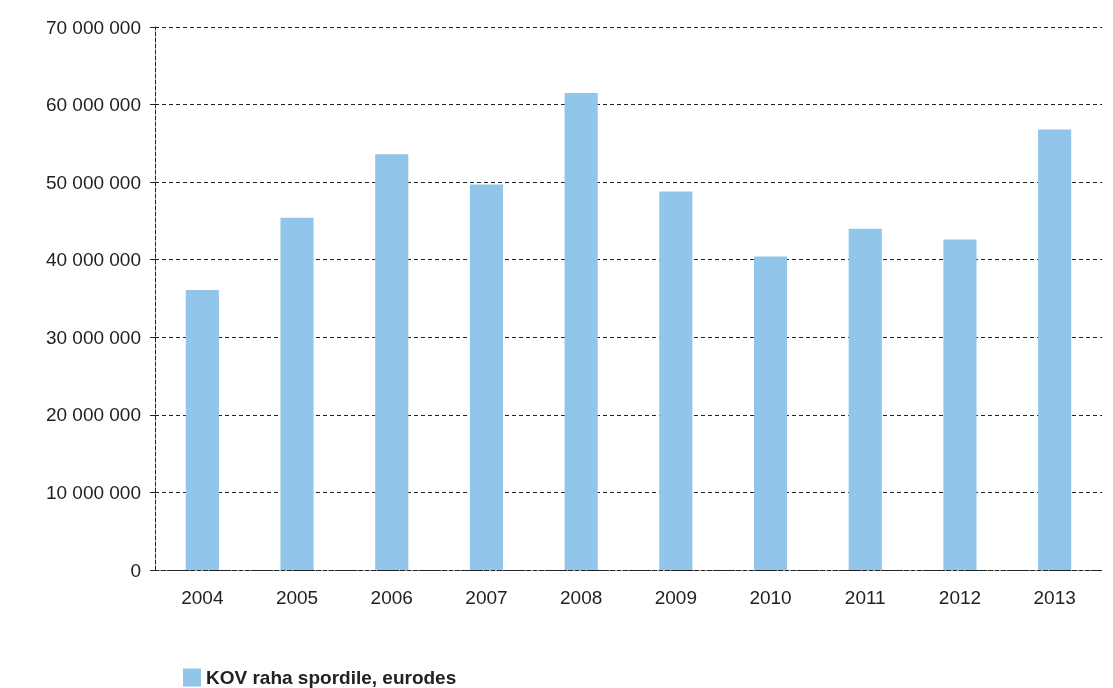 The height and width of the screenshot is (688, 1113). I want to click on y-tick-label: 10 000 000, so click(93, 492).